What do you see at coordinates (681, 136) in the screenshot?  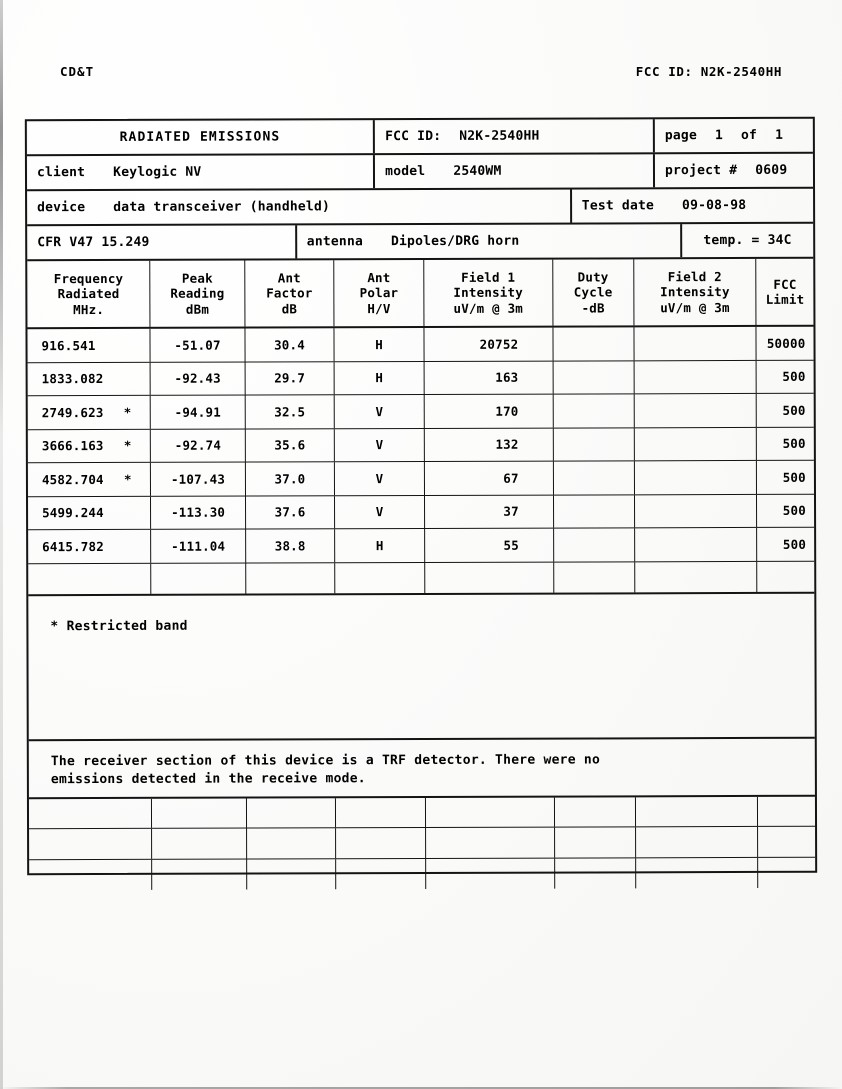 I see `page-label: page` at bounding box center [681, 136].